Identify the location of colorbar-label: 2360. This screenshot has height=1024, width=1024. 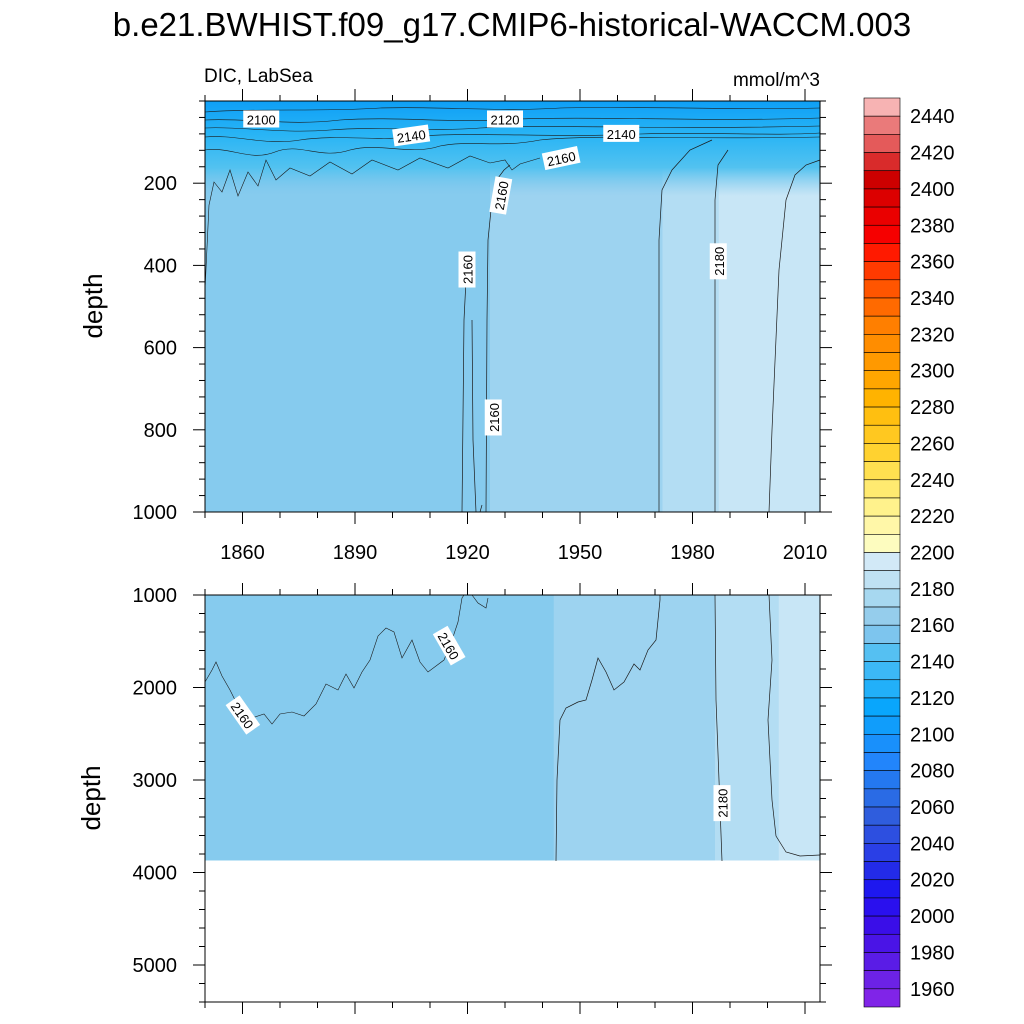
(932, 263).